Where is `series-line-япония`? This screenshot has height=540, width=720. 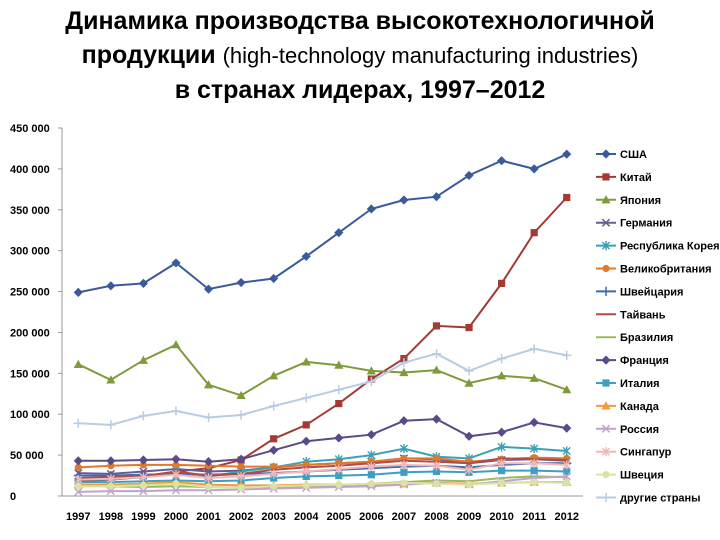 series-line-япония is located at coordinates (322, 370).